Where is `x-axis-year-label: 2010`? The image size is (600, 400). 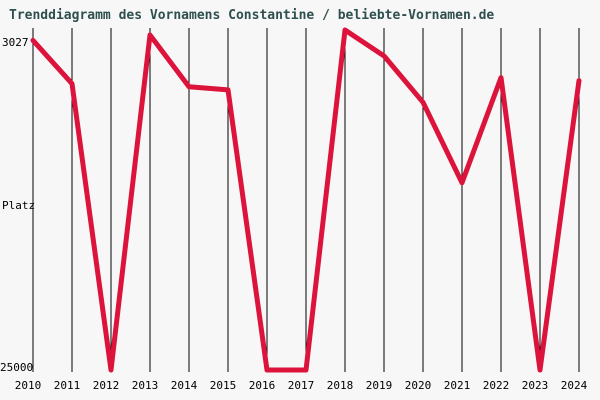
x-axis-year-label: 2010 is located at coordinates (28, 385).